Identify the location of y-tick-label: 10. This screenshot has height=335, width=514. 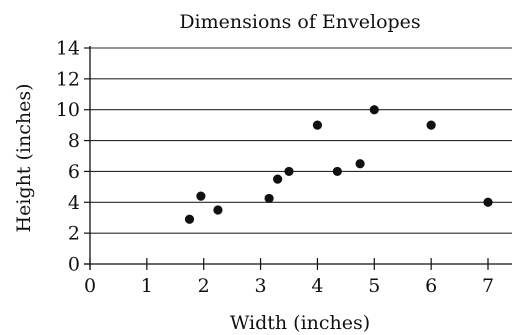
(68, 110).